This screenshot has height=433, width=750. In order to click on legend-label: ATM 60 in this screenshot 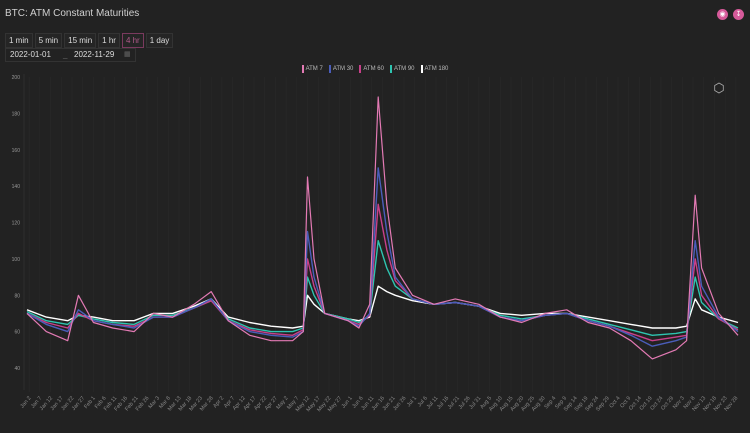, I will do `click(373, 69)`.